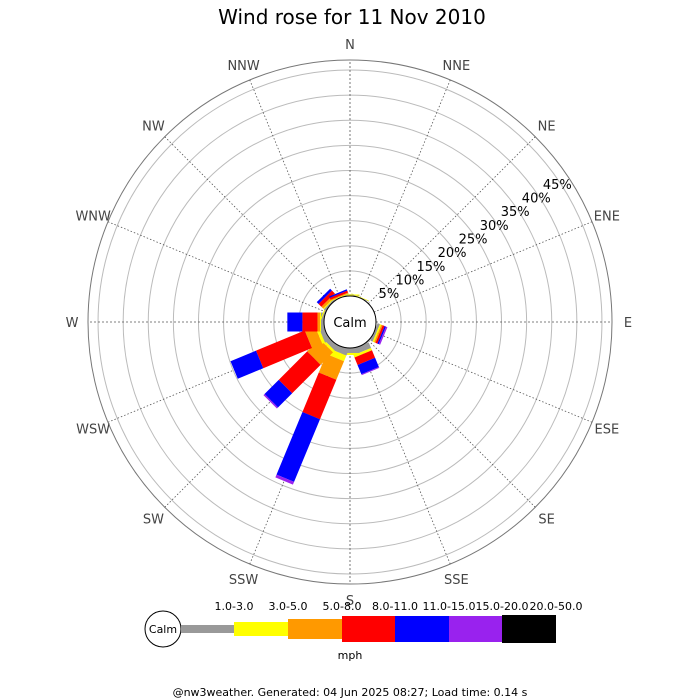 This screenshot has height=700, width=700. Describe the element at coordinates (163, 629) in the screenshot. I see `legend-calm-label: Calm` at that location.